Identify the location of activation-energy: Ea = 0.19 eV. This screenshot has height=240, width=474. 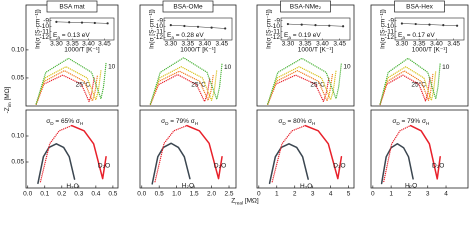
(302, 36).